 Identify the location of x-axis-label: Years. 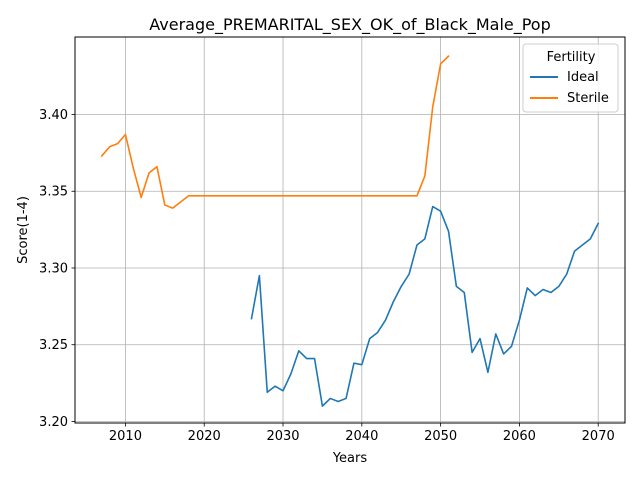
(350, 458).